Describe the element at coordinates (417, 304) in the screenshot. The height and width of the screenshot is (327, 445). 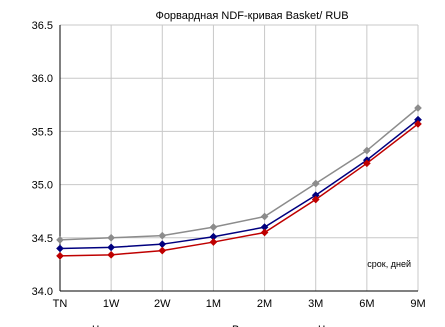
I see `x-tick-label: 9M` at that location.